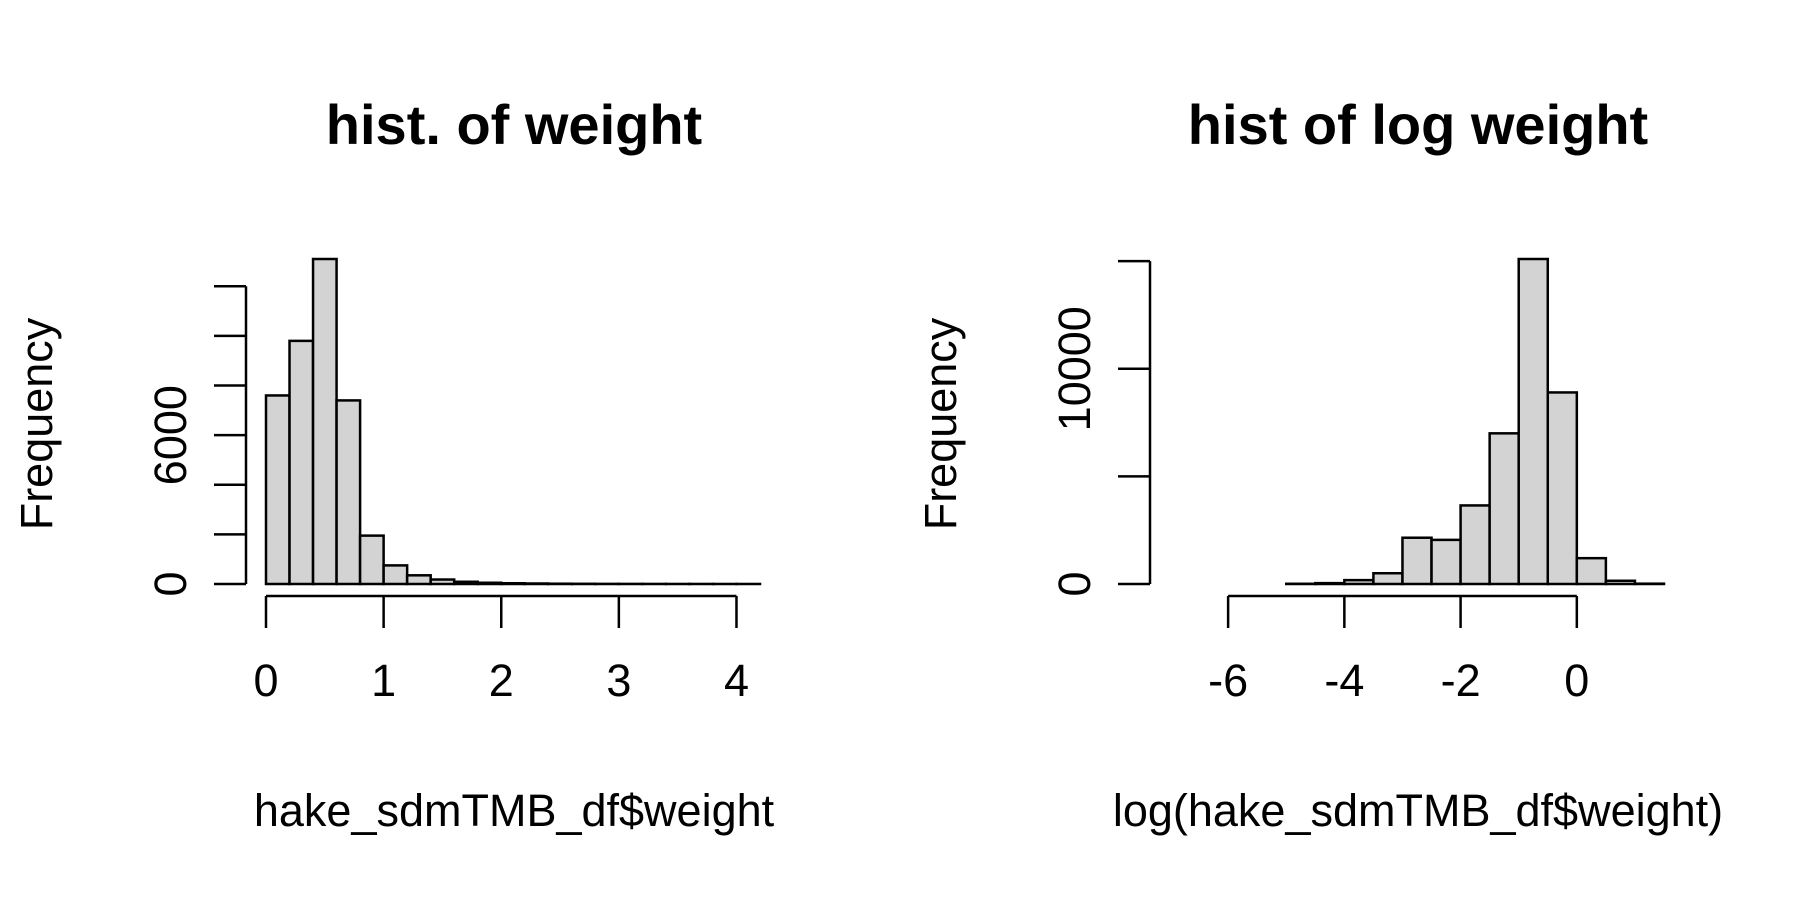  Describe the element at coordinates (1461, 680) in the screenshot. I see `x-tick-label: -2` at that location.